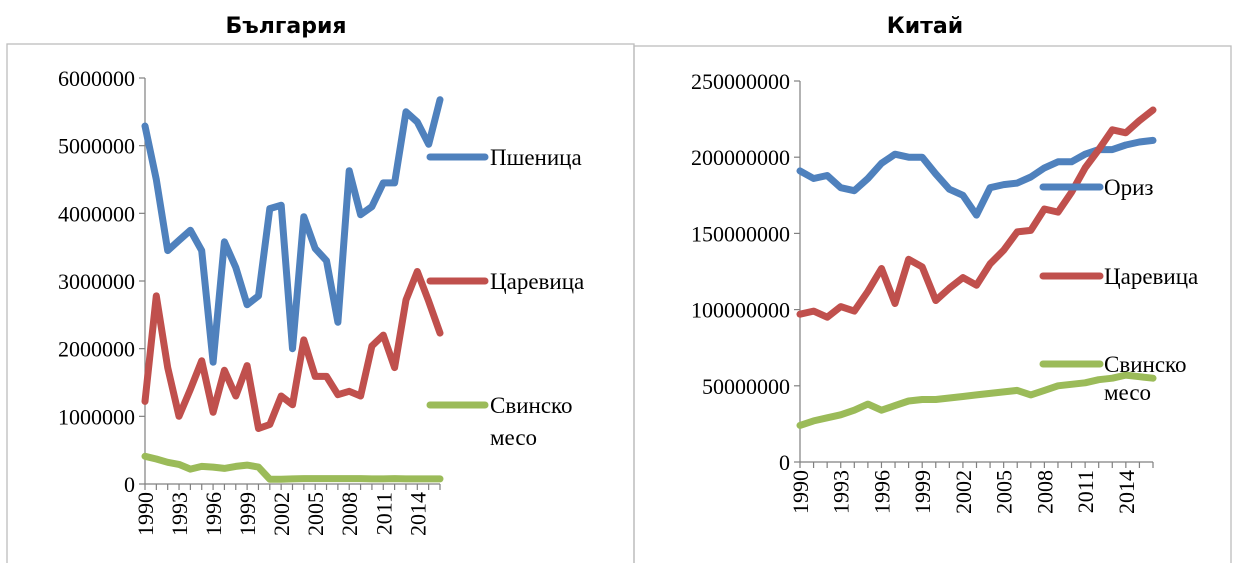 The width and height of the screenshot is (1234, 563). I want to click on legend-label: Пшеница, so click(536, 157).